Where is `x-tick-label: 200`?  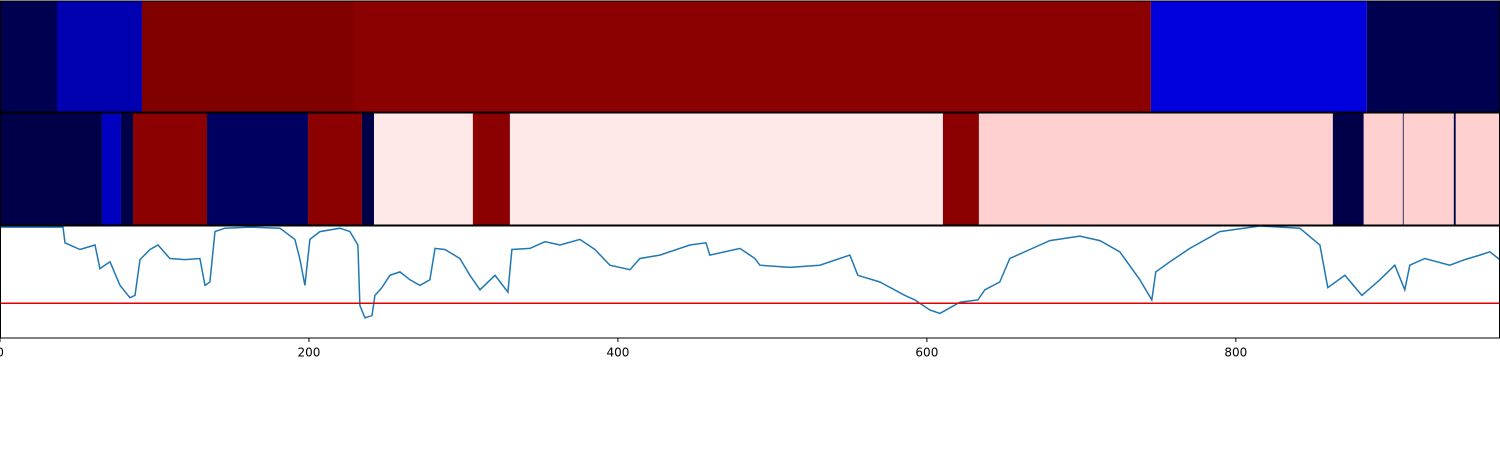 x-tick-label: 200 is located at coordinates (309, 353).